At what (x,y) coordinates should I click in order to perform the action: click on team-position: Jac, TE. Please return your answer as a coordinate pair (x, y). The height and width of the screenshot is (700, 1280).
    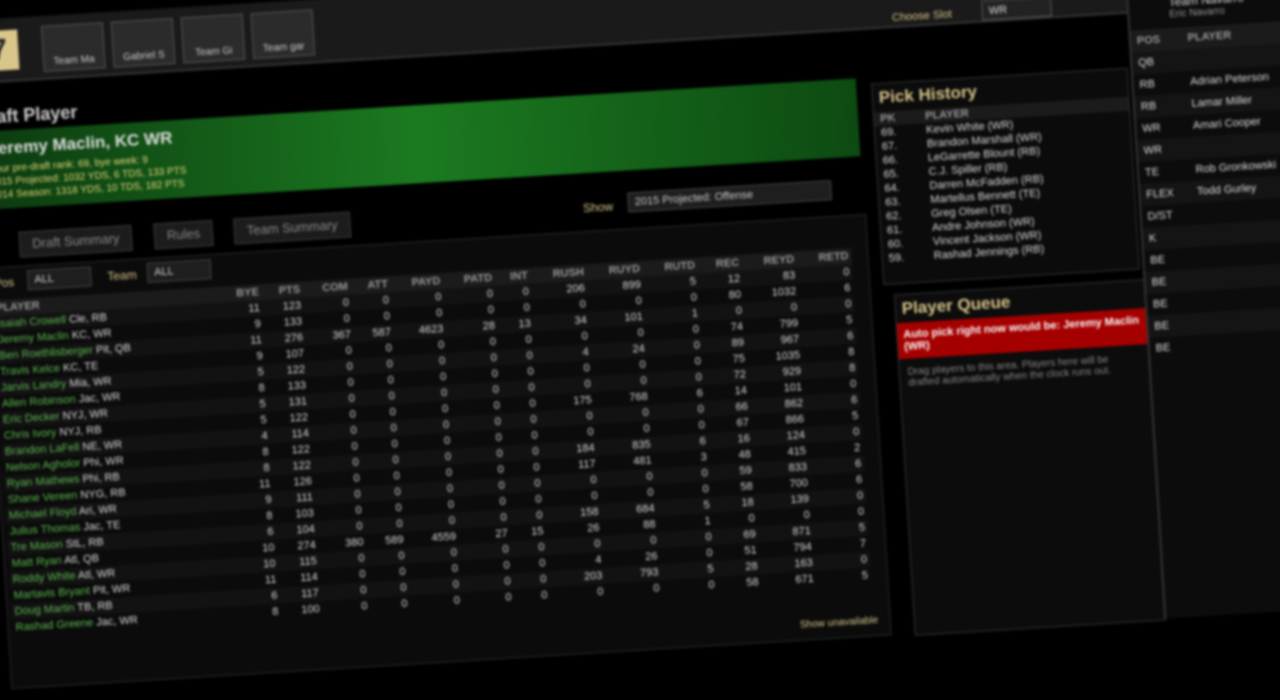
    Looking at the image, I should click on (102, 526).